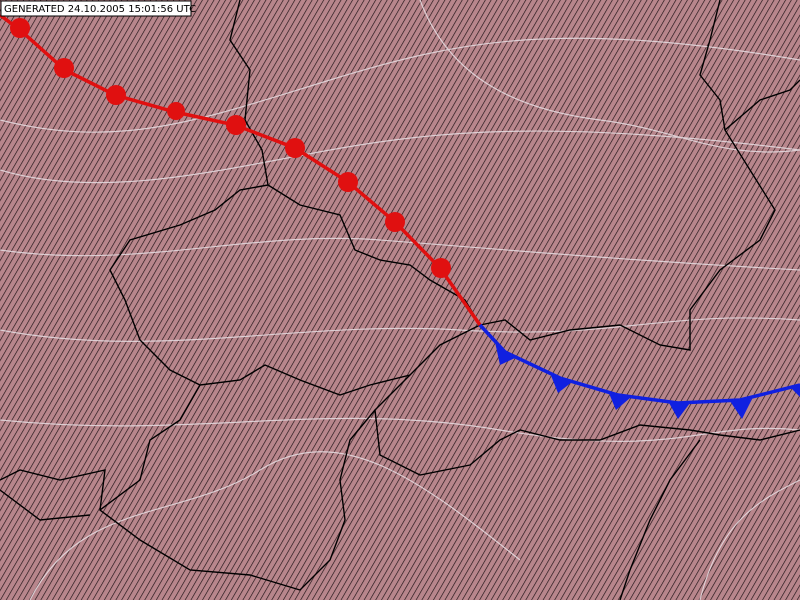 This screenshot has height=600, width=800. I want to click on label-box, so click(96, 8).